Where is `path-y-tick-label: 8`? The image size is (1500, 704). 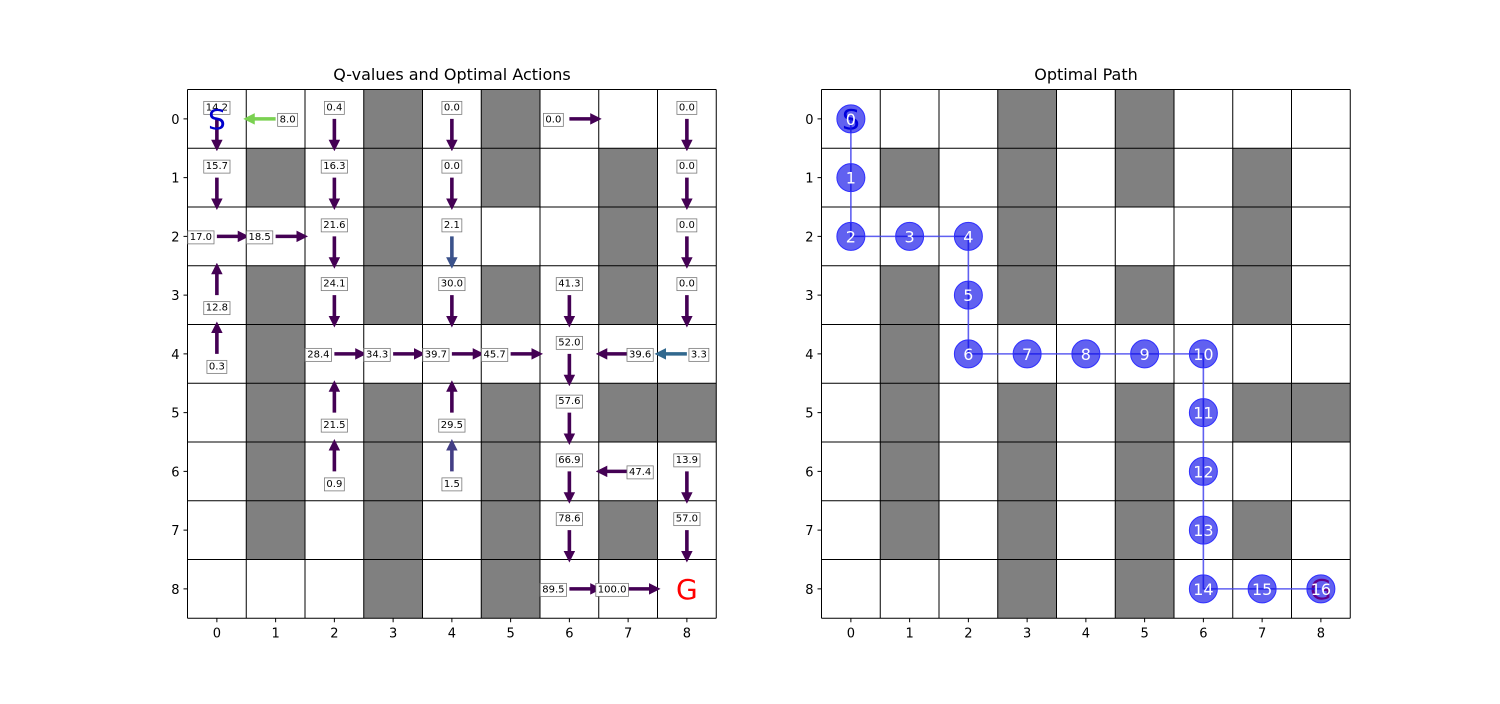 path-y-tick-label: 8 is located at coordinates (809, 590).